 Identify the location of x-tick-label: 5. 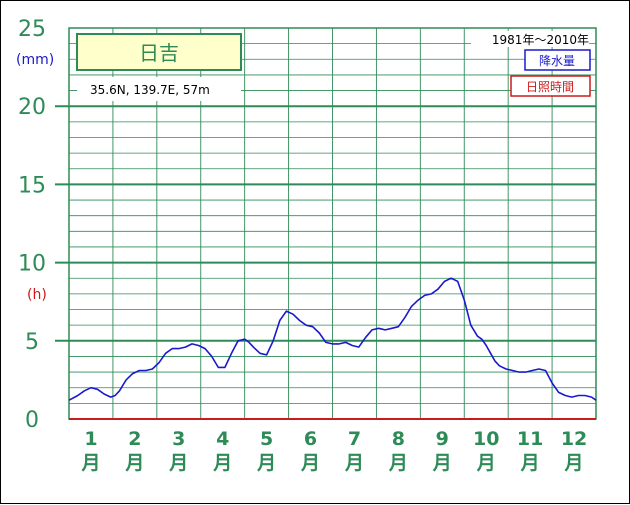
(266, 439).